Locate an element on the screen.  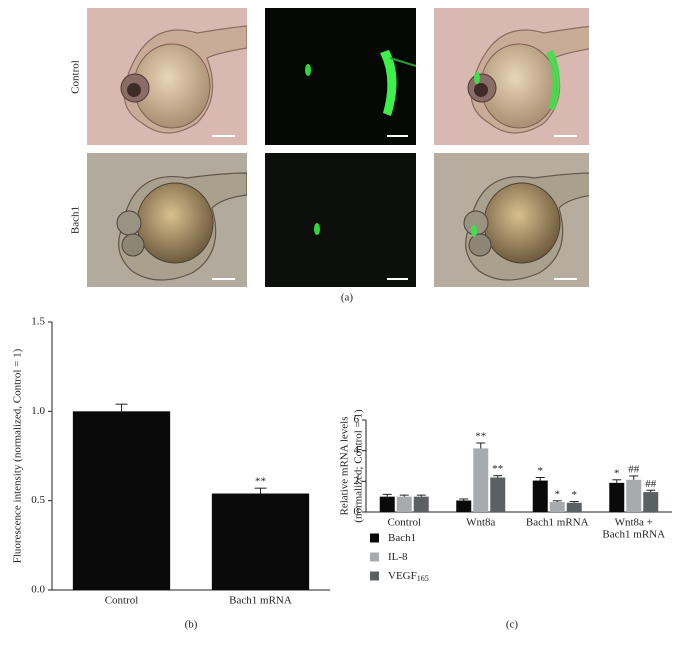
legend-label: Bach1 is located at coordinates (402, 538).